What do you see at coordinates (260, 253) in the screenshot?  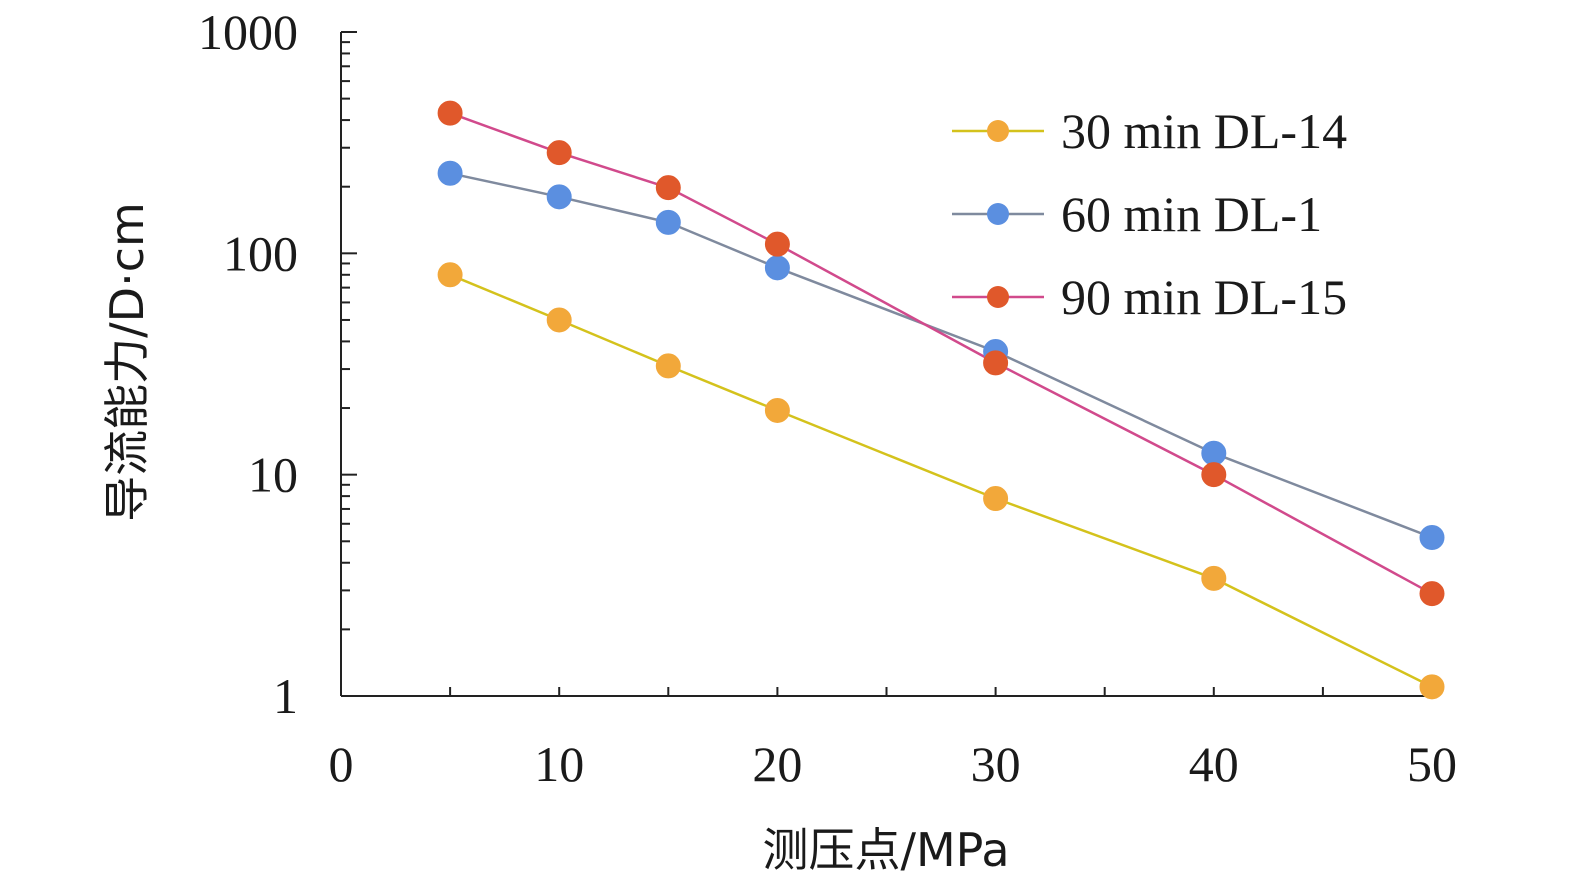 I see `y-tick-label: 100` at bounding box center [260, 253].